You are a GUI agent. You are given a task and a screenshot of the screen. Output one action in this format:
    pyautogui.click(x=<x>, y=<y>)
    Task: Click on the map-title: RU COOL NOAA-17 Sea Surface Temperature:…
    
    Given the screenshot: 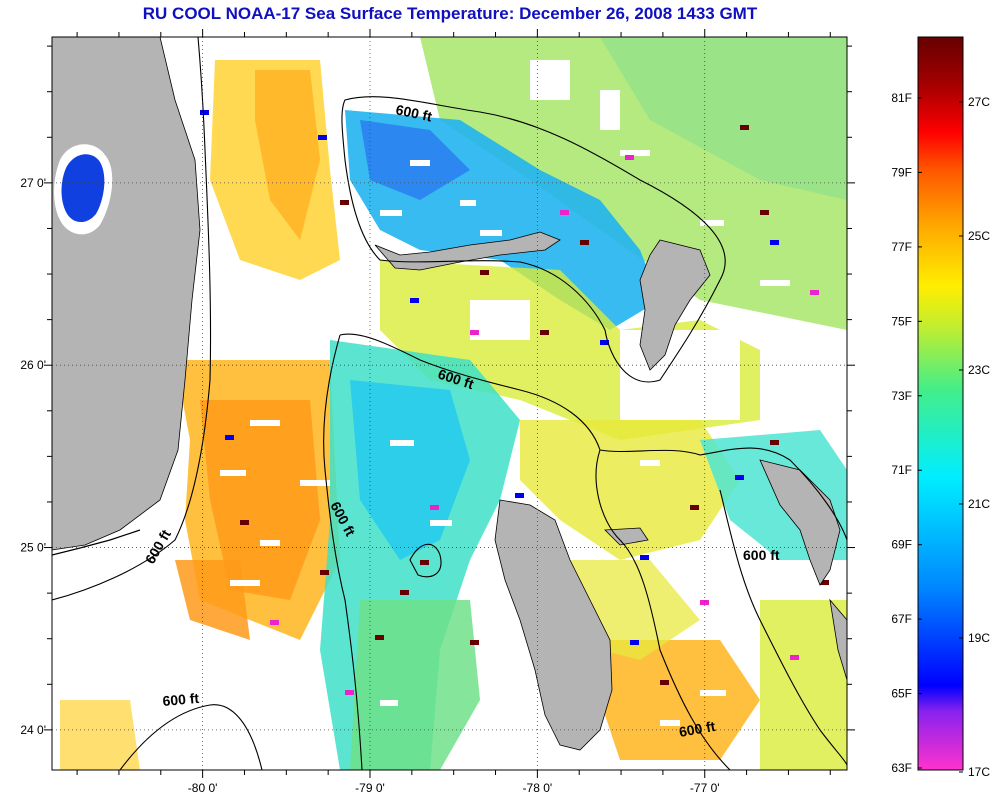 What is the action you would take?
    pyautogui.click(x=450, y=13)
    